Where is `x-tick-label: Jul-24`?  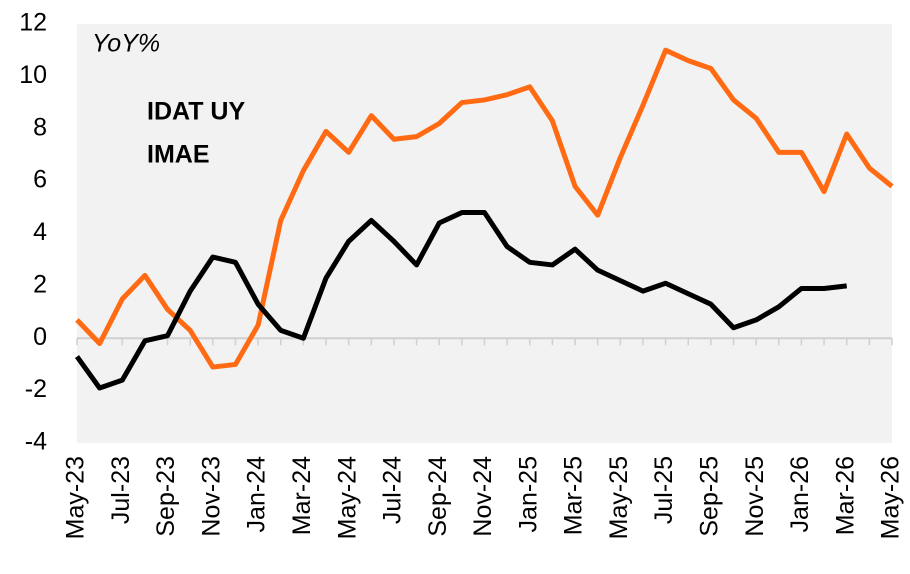 x-tick-label: Jul-24 is located at coordinates (393, 490).